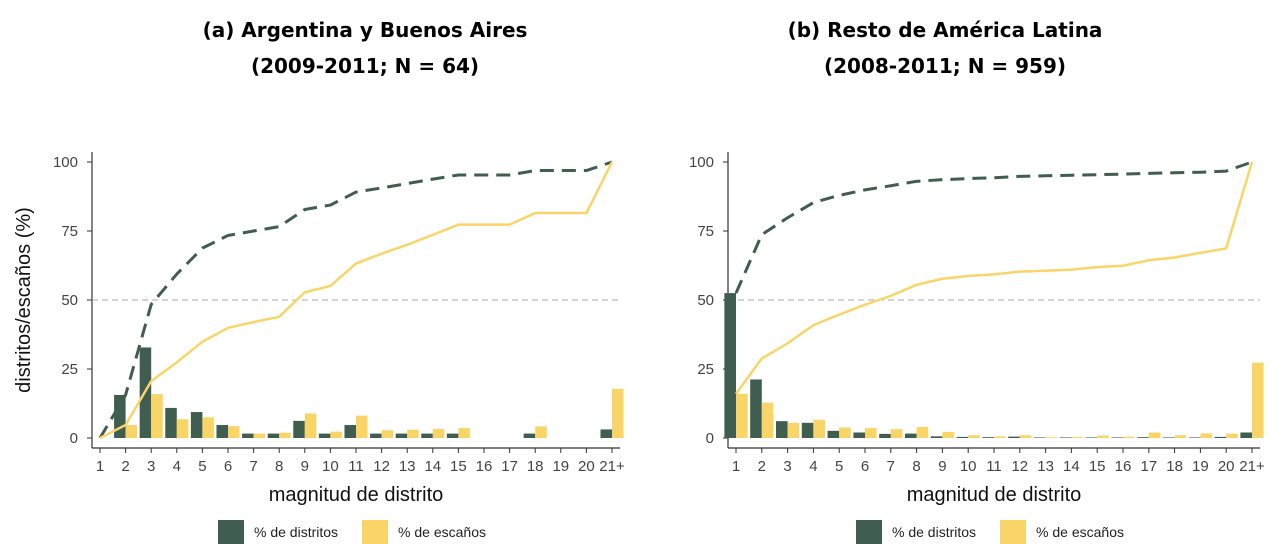 The width and height of the screenshot is (1269, 544). What do you see at coordinates (968, 466) in the screenshot?
I see `chart-b-x-tick-label: 10` at bounding box center [968, 466].